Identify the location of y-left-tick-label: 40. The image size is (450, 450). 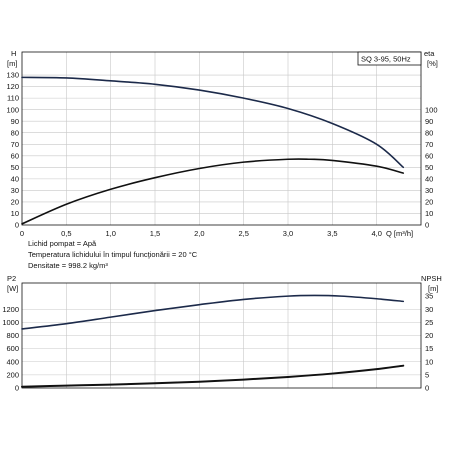
(15, 178).